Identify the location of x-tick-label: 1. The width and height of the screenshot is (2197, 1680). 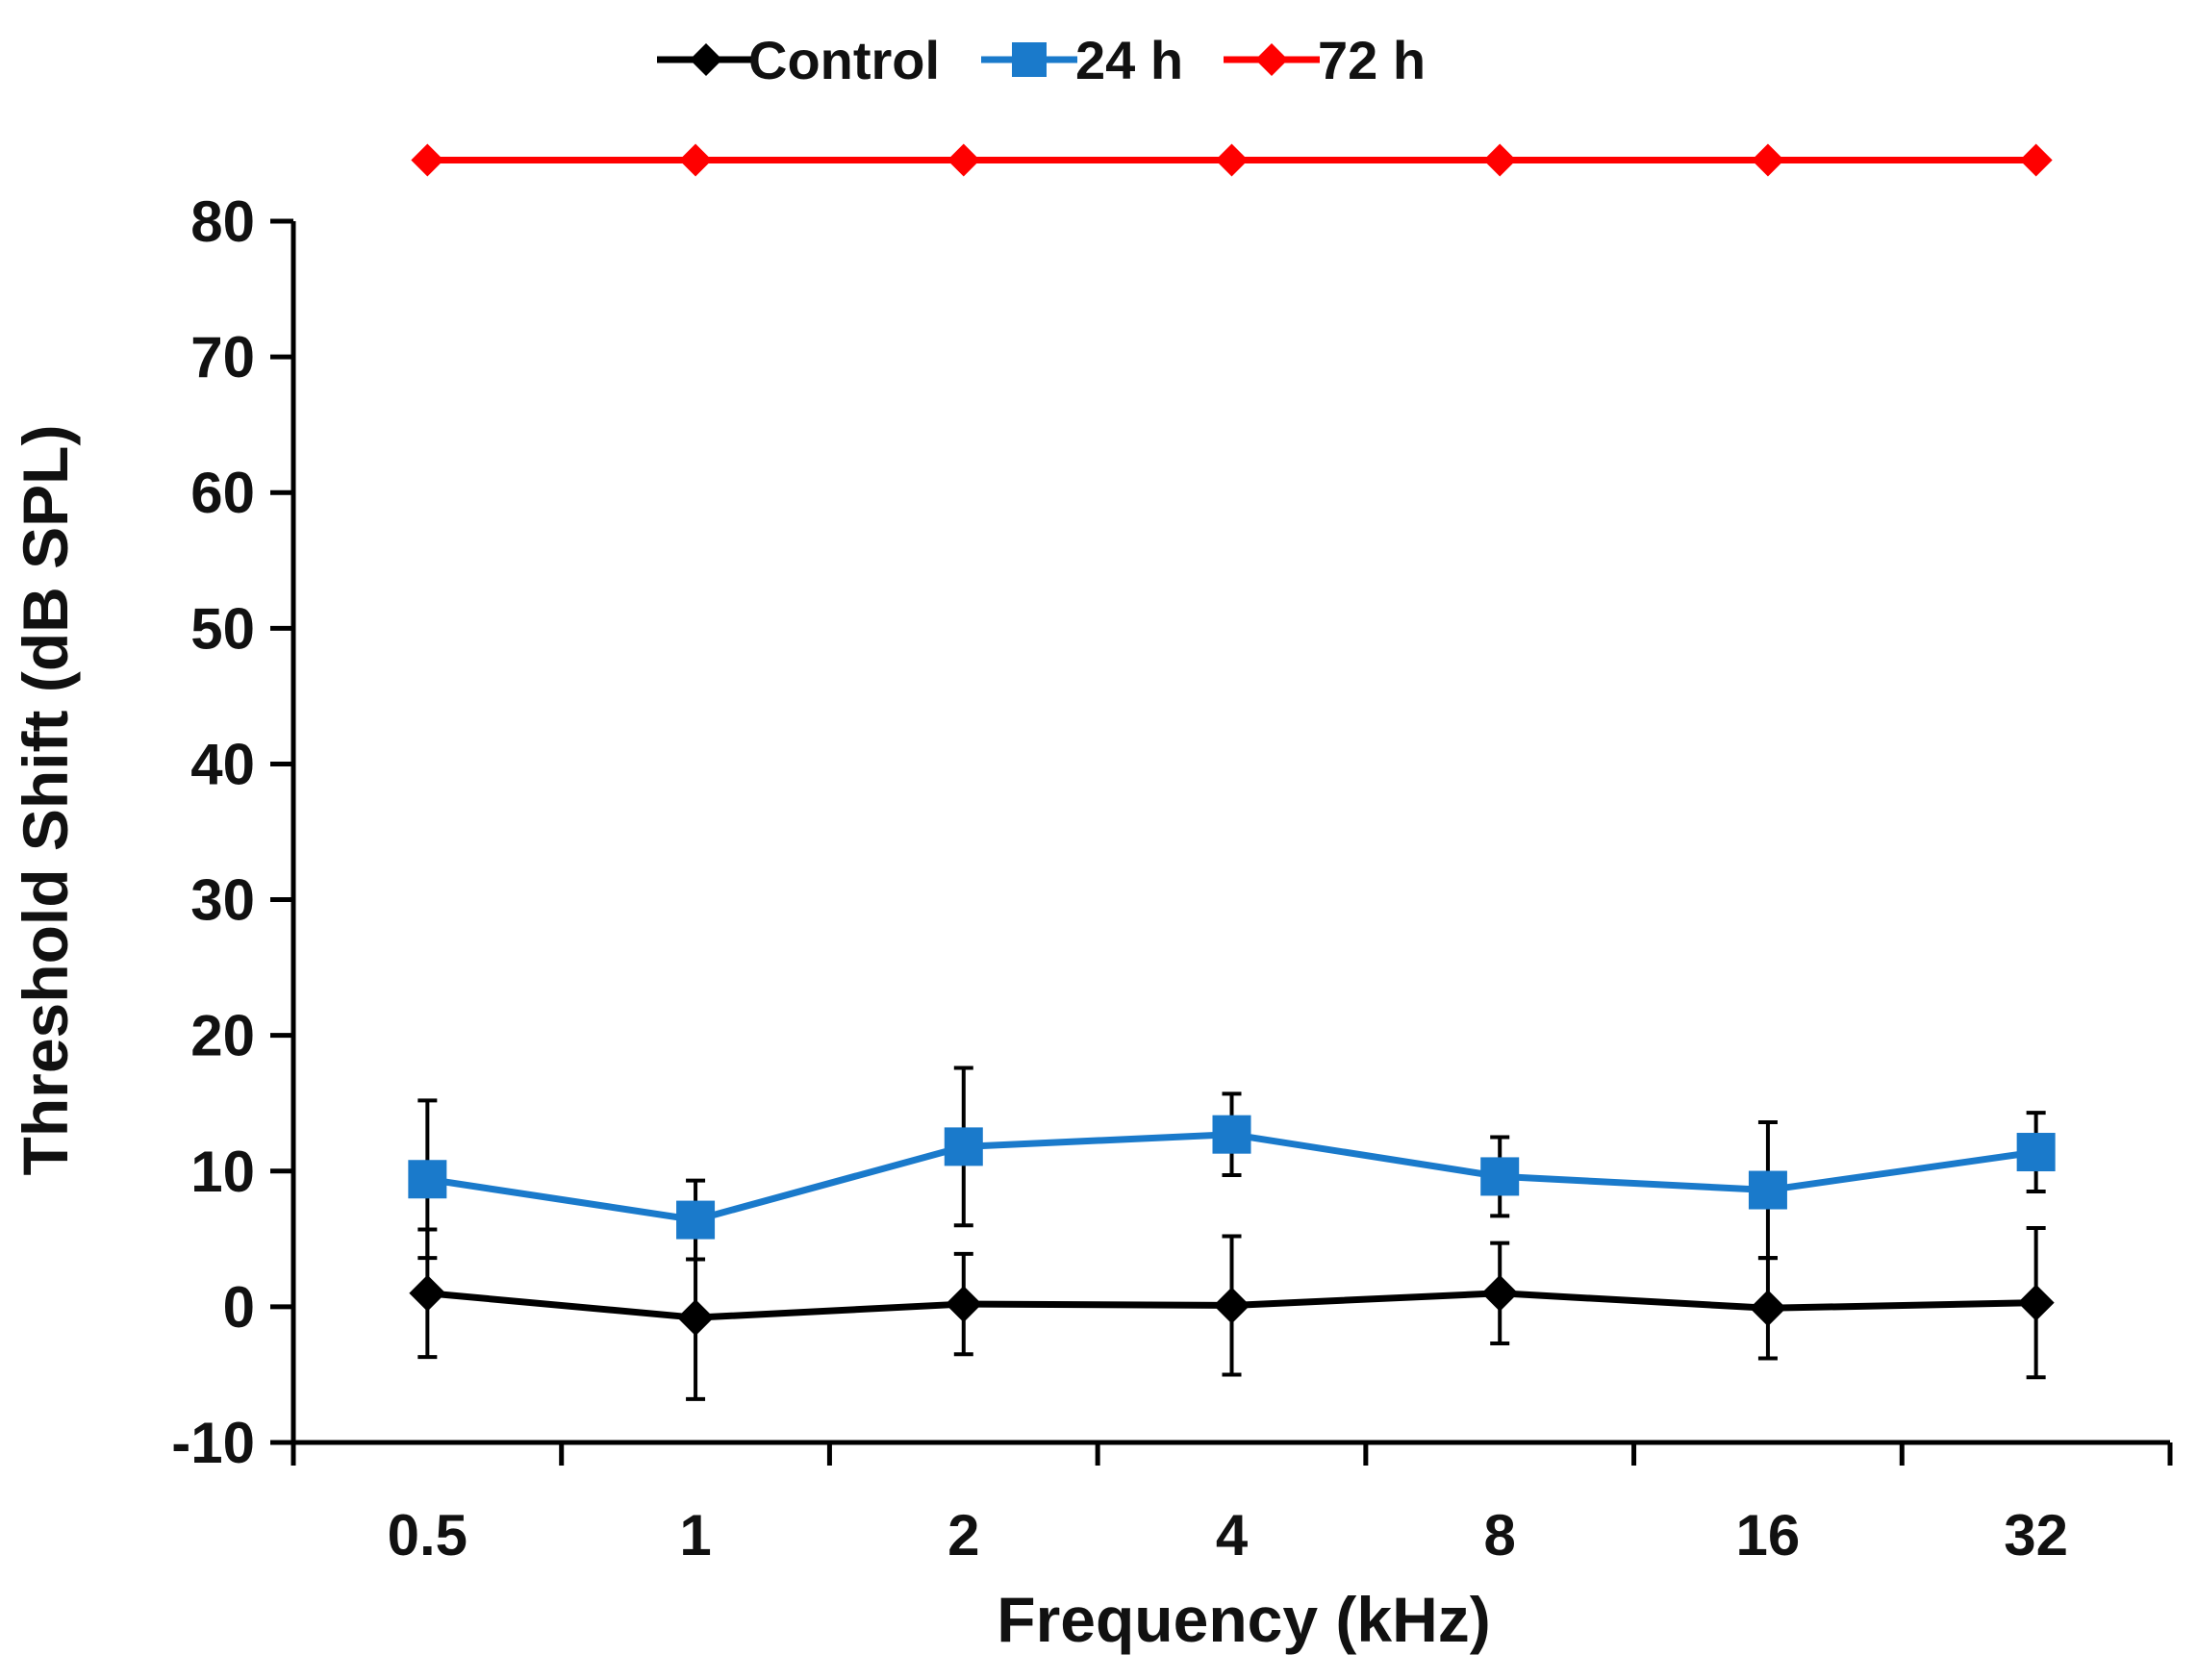
(695, 1535).